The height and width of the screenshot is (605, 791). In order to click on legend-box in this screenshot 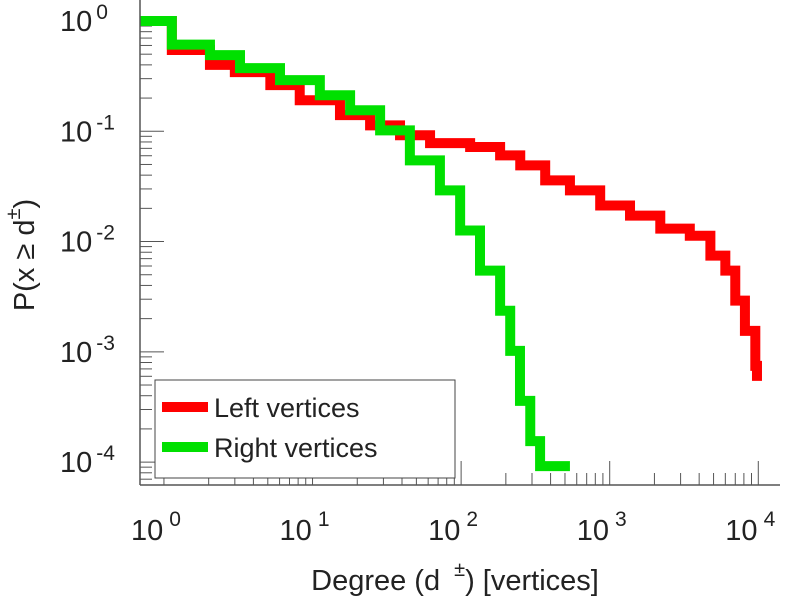, I will do `click(305, 429)`.